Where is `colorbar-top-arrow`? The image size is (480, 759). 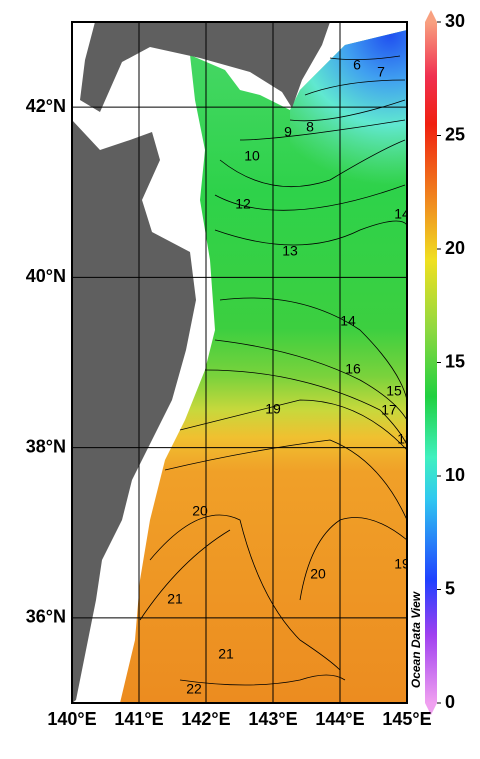 colorbar-top-arrow is located at coordinates (431, 16).